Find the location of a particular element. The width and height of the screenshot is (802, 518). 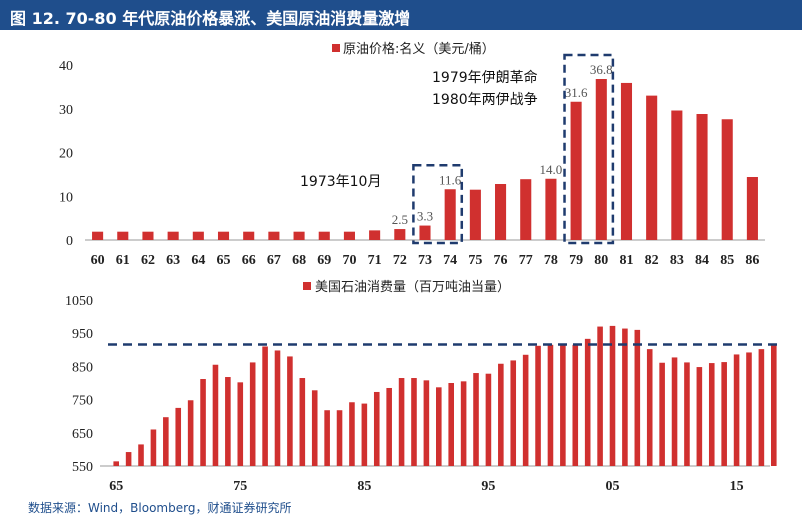

x-tick-label: 05 is located at coordinates (613, 486).